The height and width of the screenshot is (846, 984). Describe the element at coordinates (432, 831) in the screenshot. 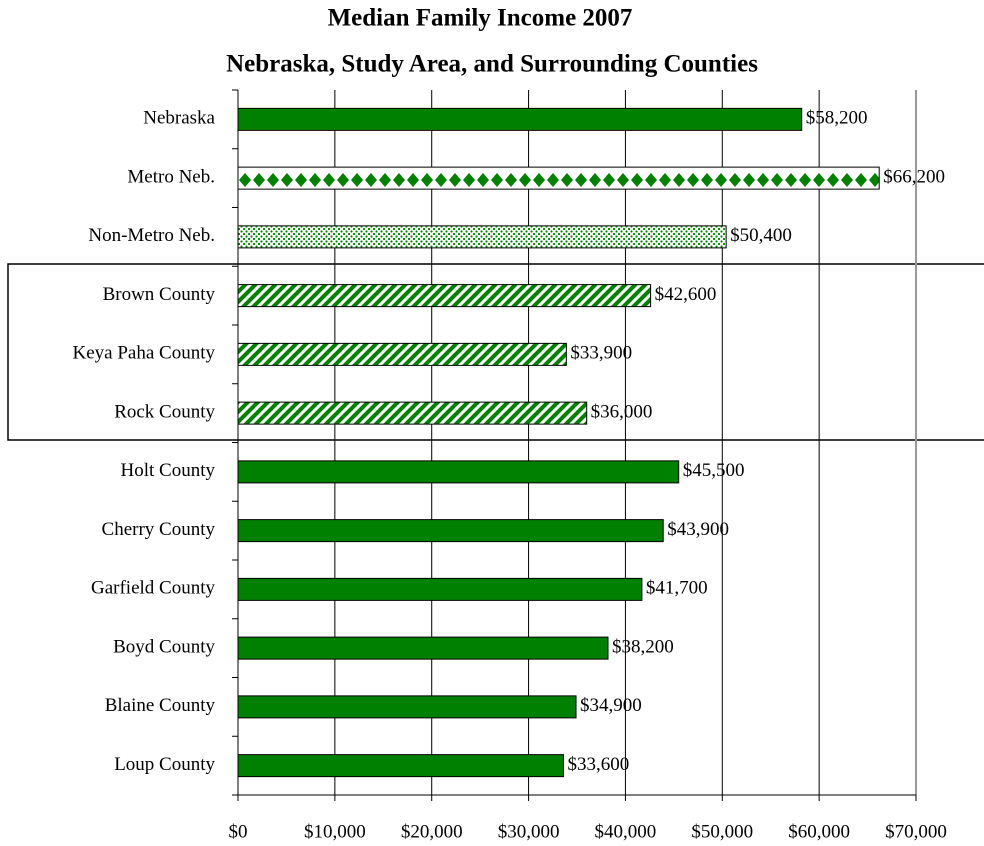

I see `x-tick-label: $20,000` at that location.